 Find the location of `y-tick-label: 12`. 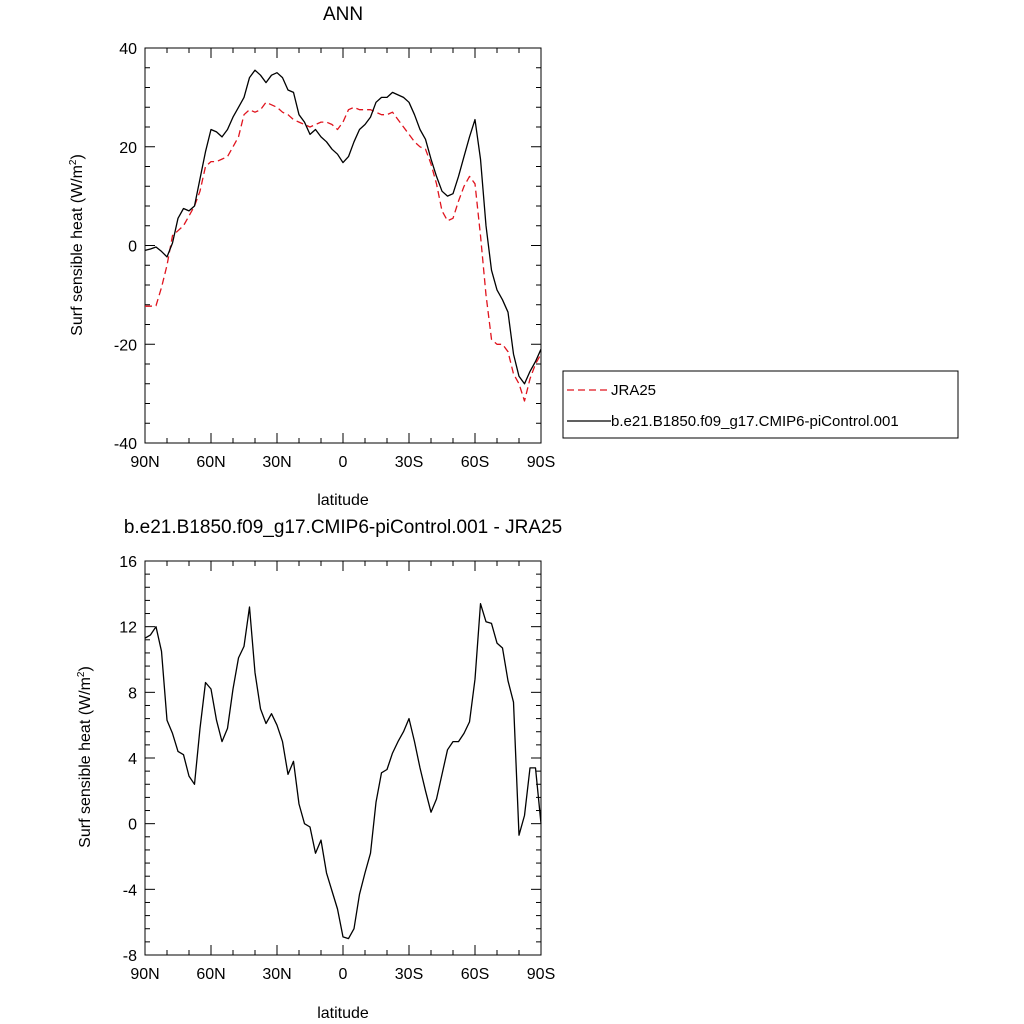

y-tick-label: 12 is located at coordinates (128, 628).